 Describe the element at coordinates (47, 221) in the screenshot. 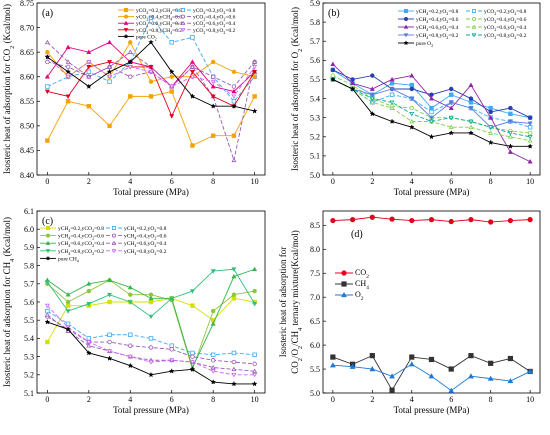

I see `panel-label: (c)` at that location.